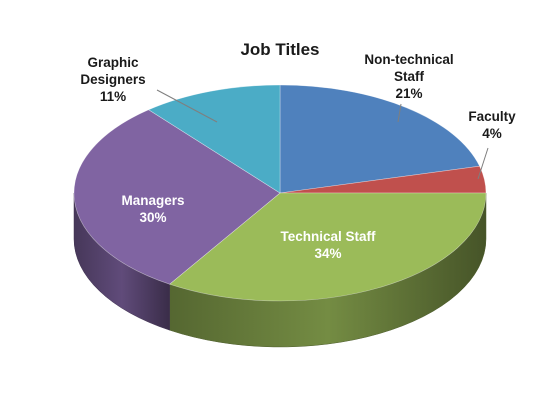 The image size is (560, 420). What do you see at coordinates (409, 76) in the screenshot?
I see `slice-label-non-technical-staff: Staff` at bounding box center [409, 76].